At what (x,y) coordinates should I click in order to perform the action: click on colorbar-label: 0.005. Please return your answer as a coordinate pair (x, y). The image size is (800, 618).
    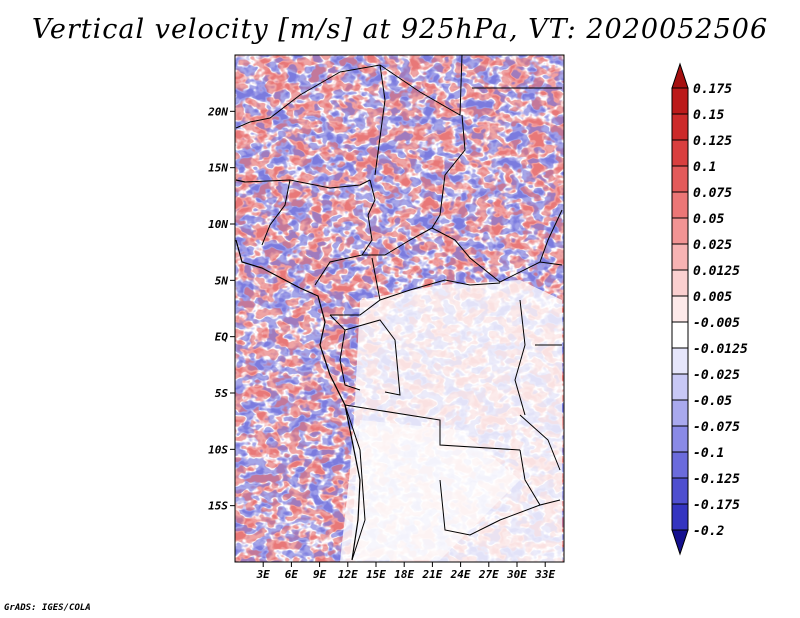
    Looking at the image, I should click on (712, 297).